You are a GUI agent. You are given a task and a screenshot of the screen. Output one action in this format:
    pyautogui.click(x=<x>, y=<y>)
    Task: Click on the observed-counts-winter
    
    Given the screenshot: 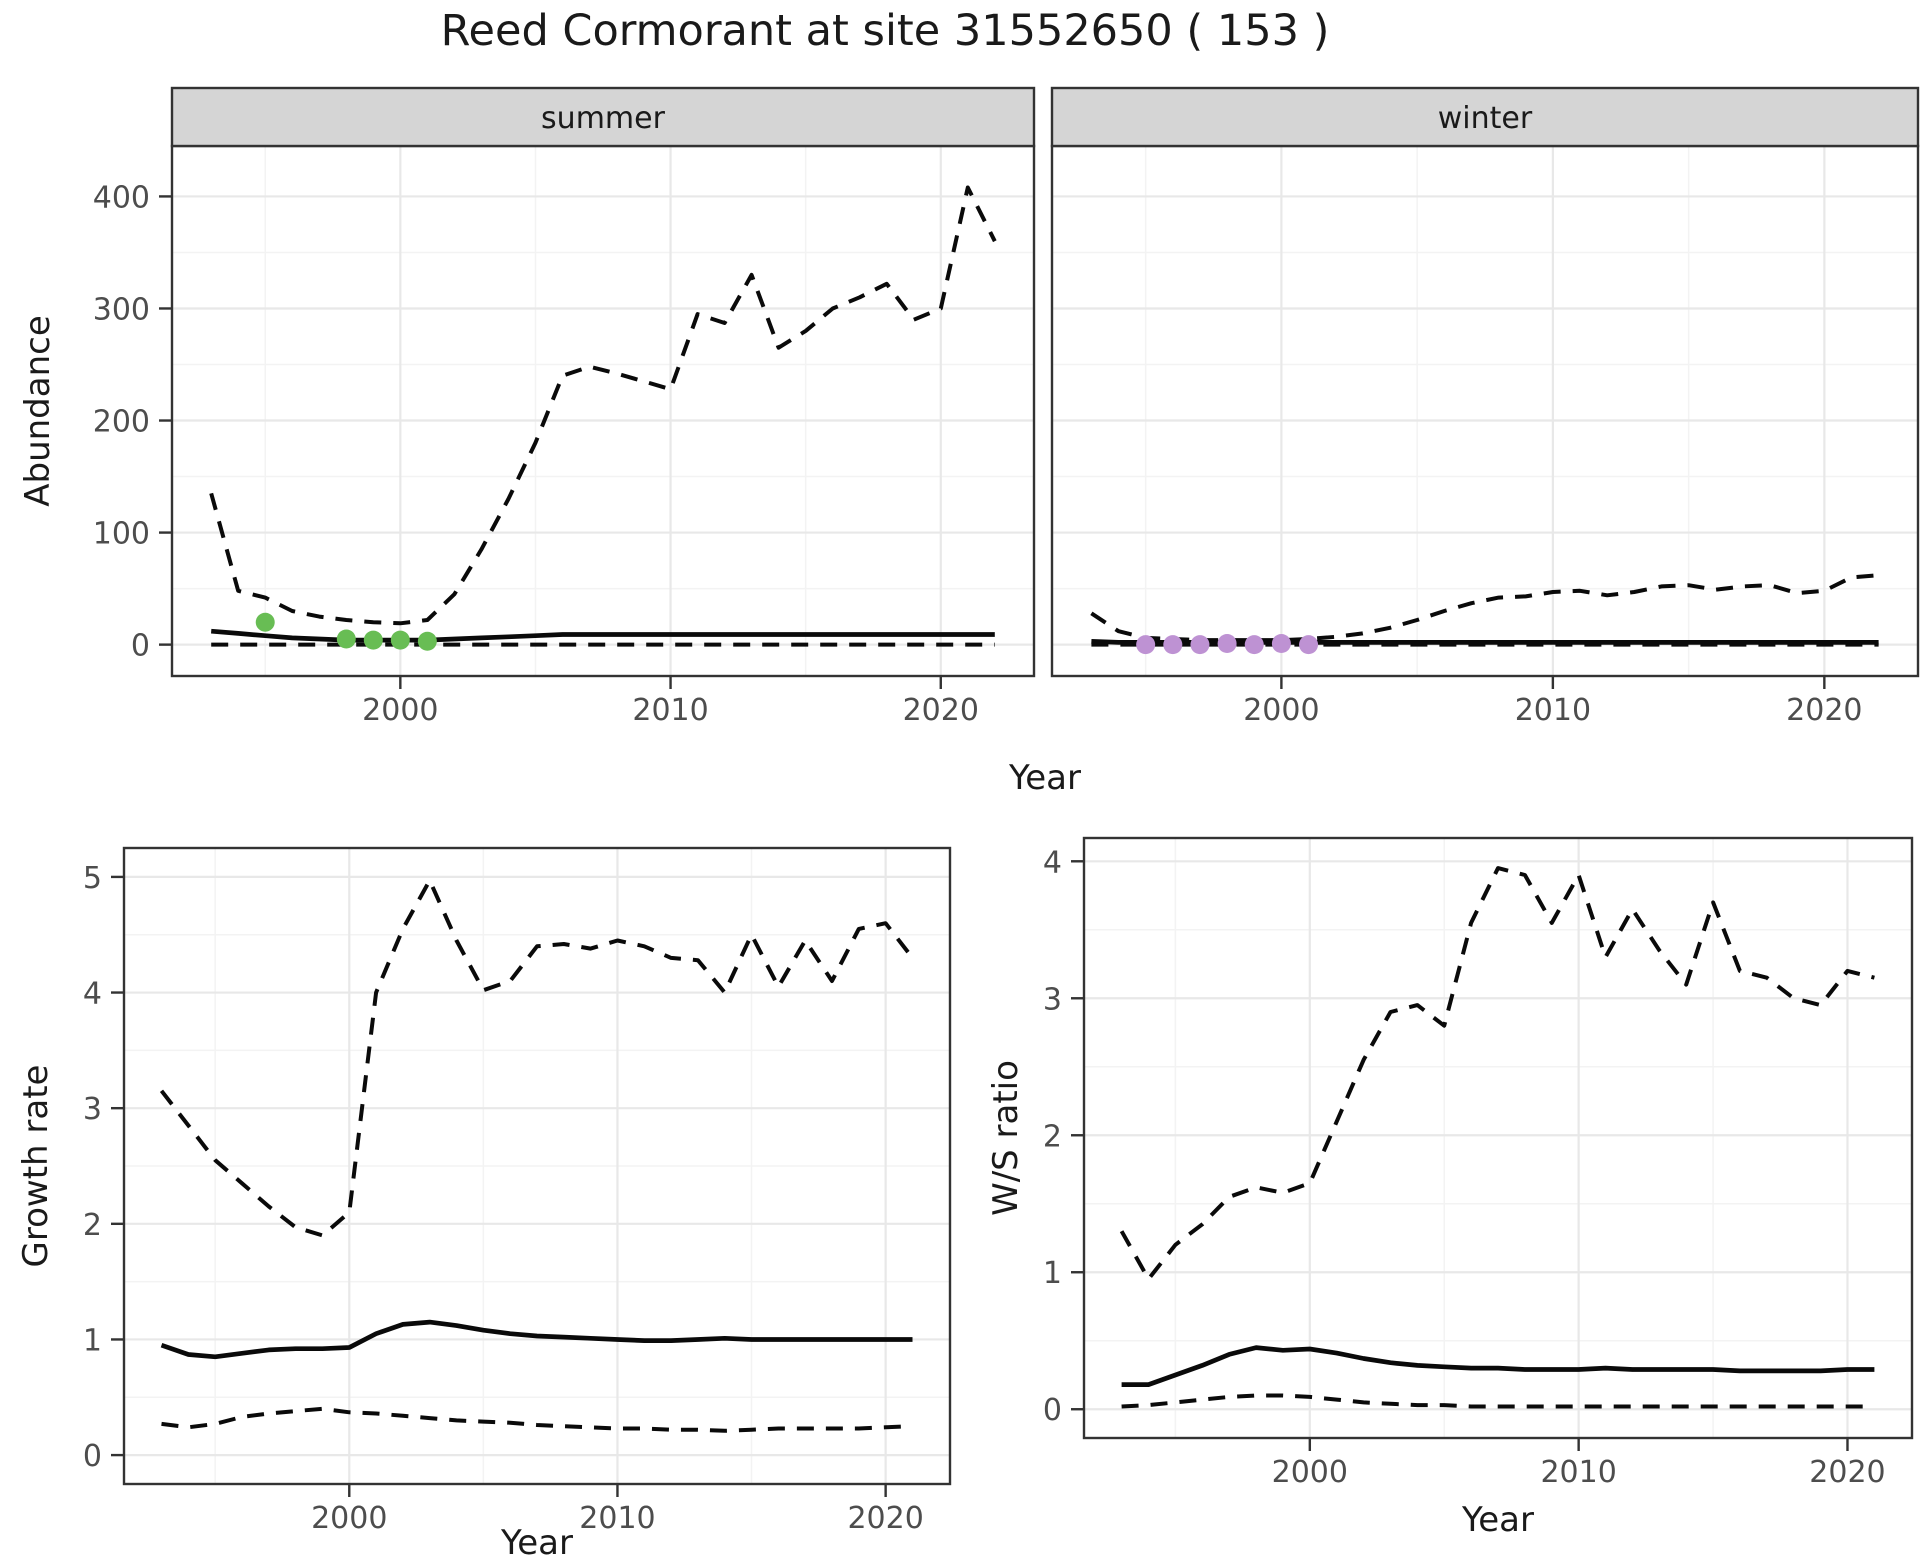 What is the action you would take?
    pyautogui.click(x=1227, y=644)
    